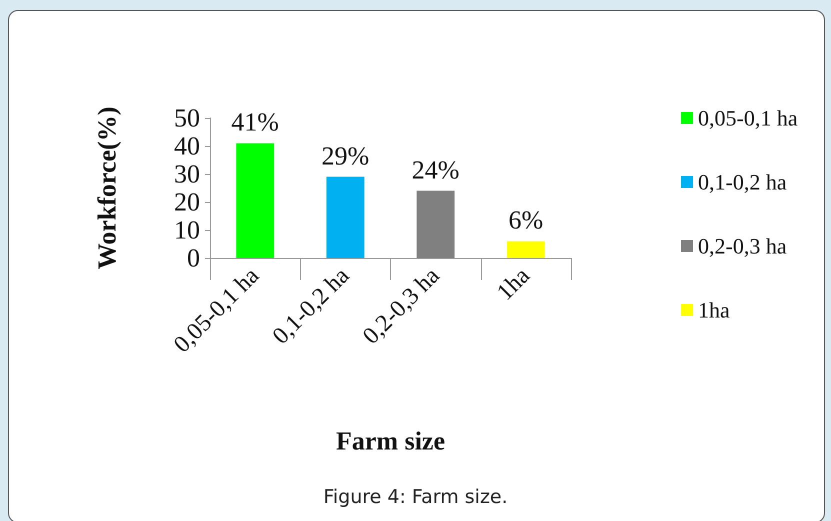 This screenshot has height=521, width=831. I want to click on y-axis-title: Workforce(%), so click(107, 188).